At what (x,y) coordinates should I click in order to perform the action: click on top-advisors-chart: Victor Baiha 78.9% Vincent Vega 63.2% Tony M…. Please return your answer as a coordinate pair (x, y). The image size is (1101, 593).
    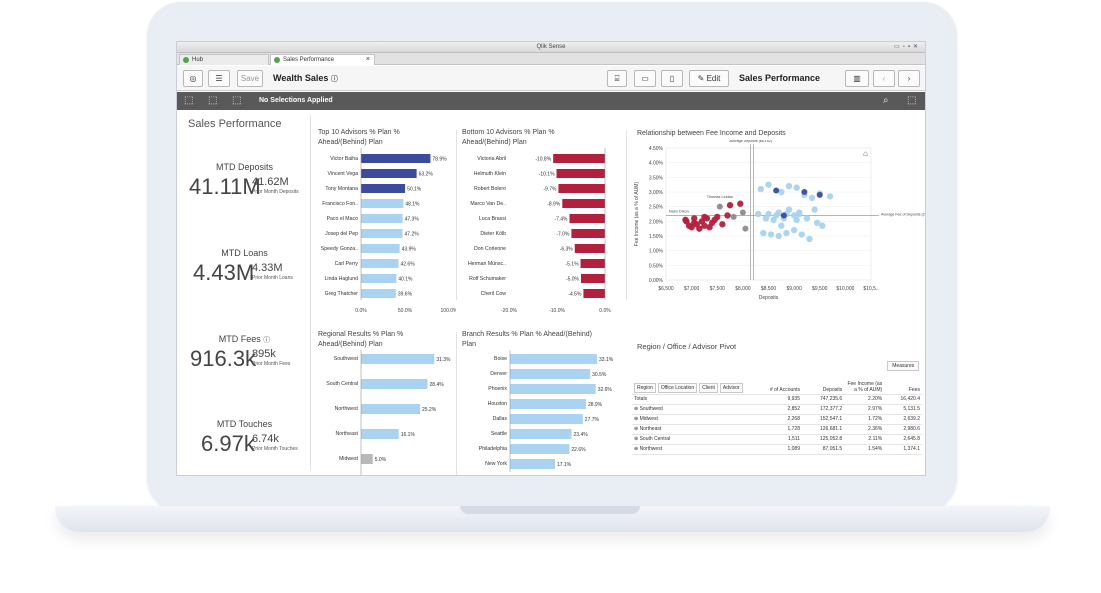
    Looking at the image, I should click on (383, 233).